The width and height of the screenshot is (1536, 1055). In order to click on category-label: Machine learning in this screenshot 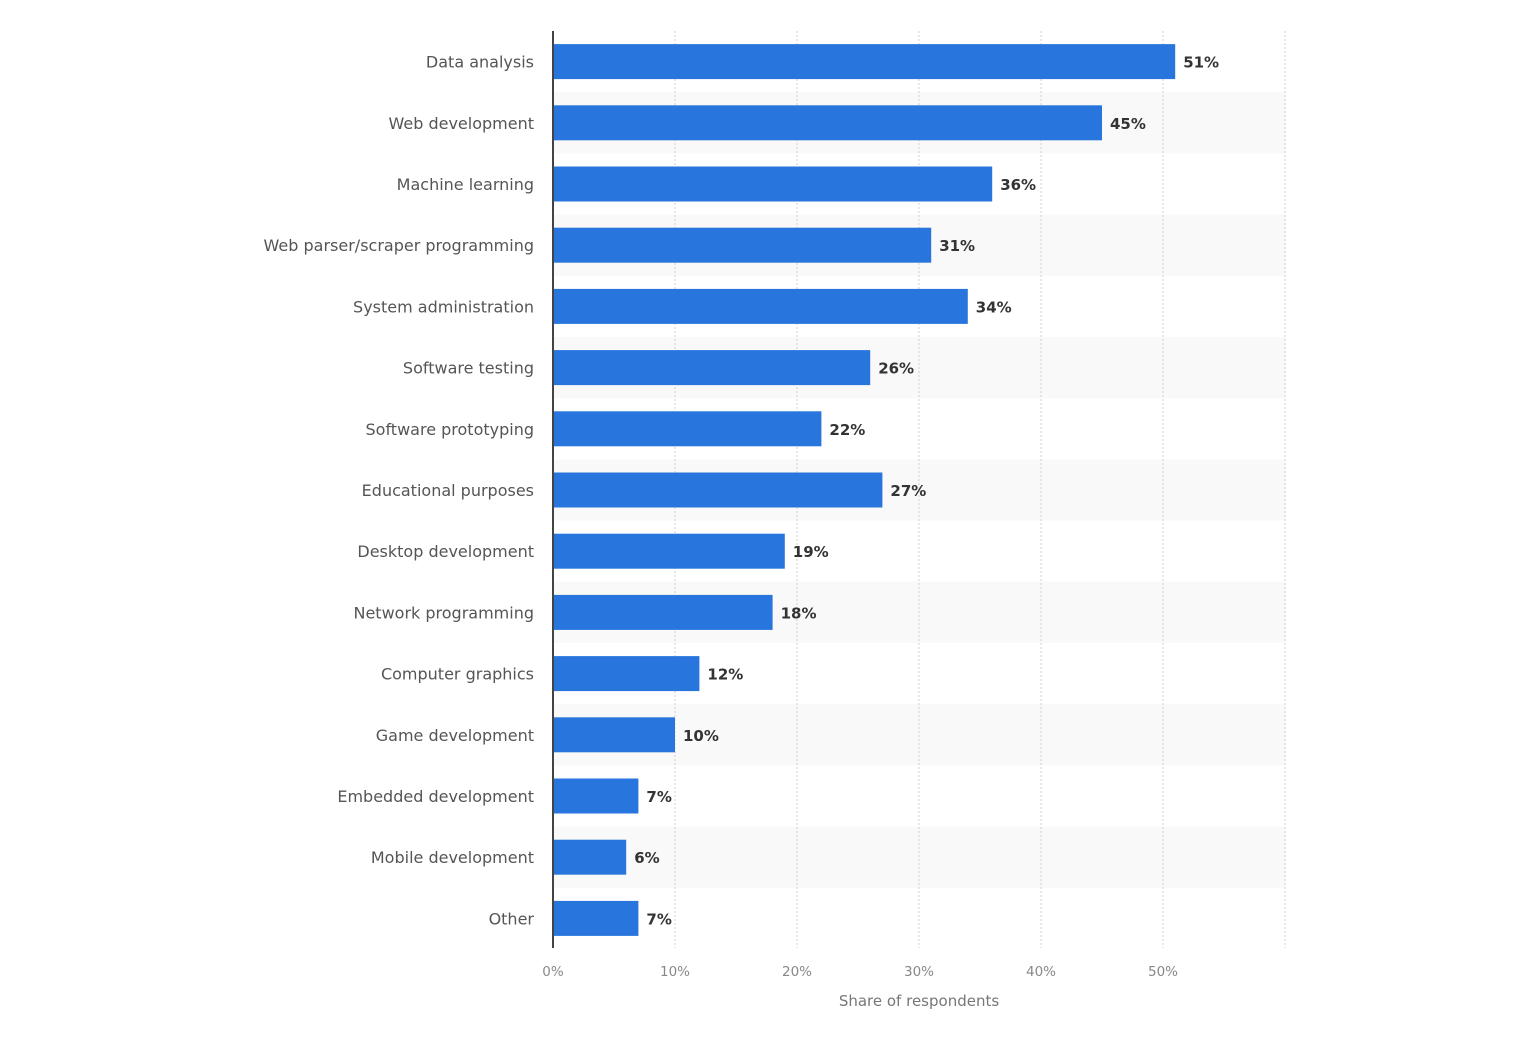, I will do `click(465, 184)`.